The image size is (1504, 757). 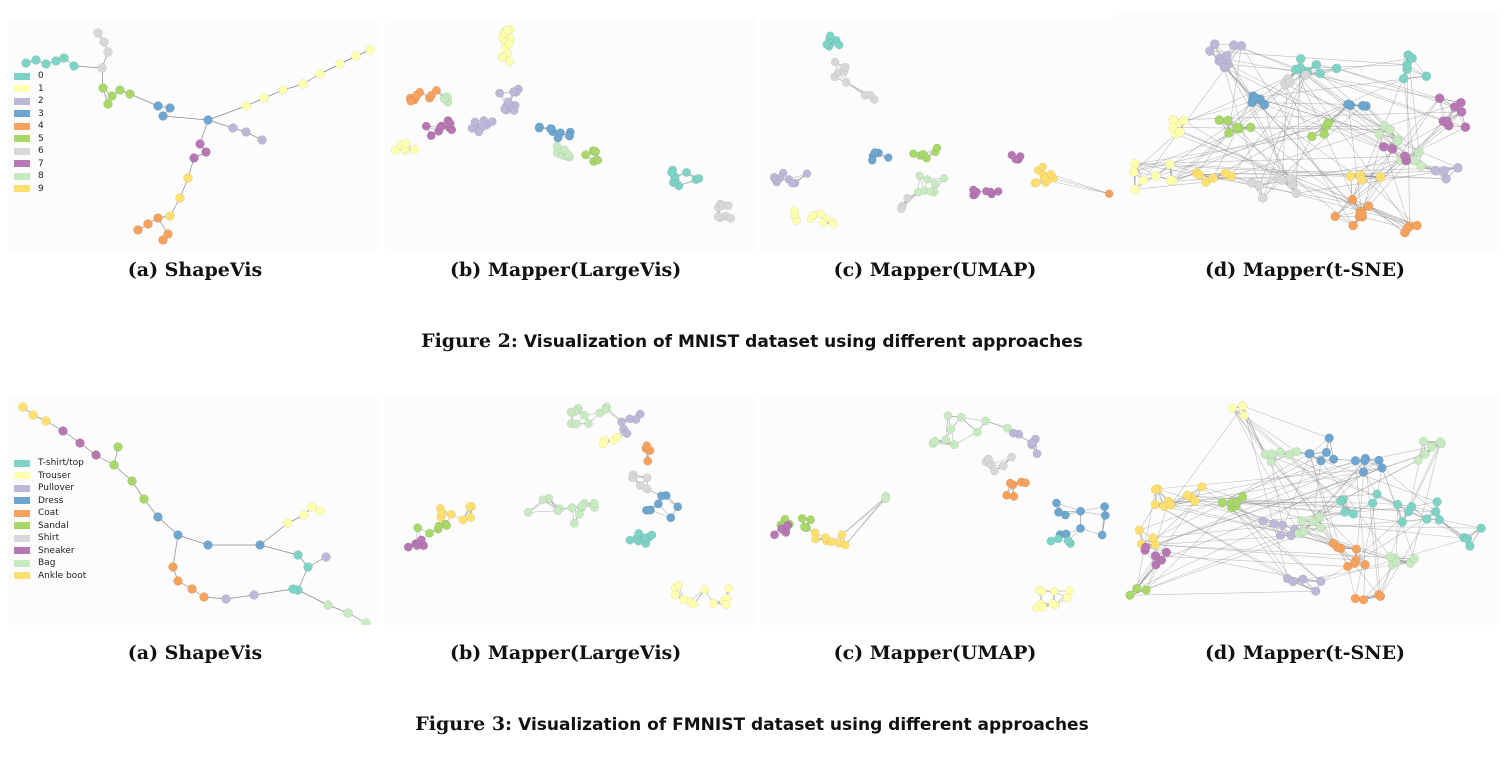 I want to click on figure-2-graph-b, so click(x=563, y=123).